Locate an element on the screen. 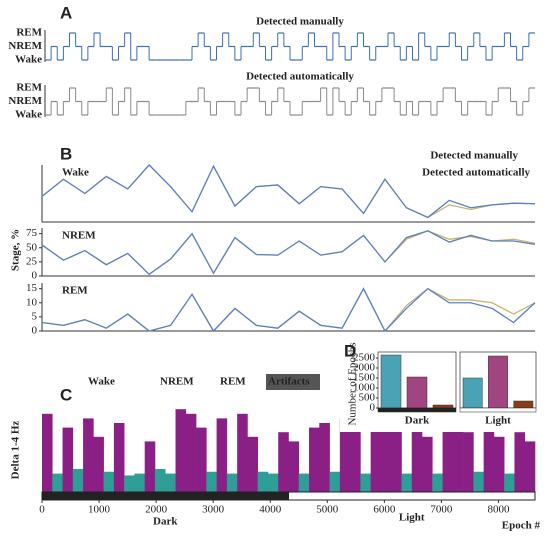  x-tick-label: 3000 is located at coordinates (213, 510).